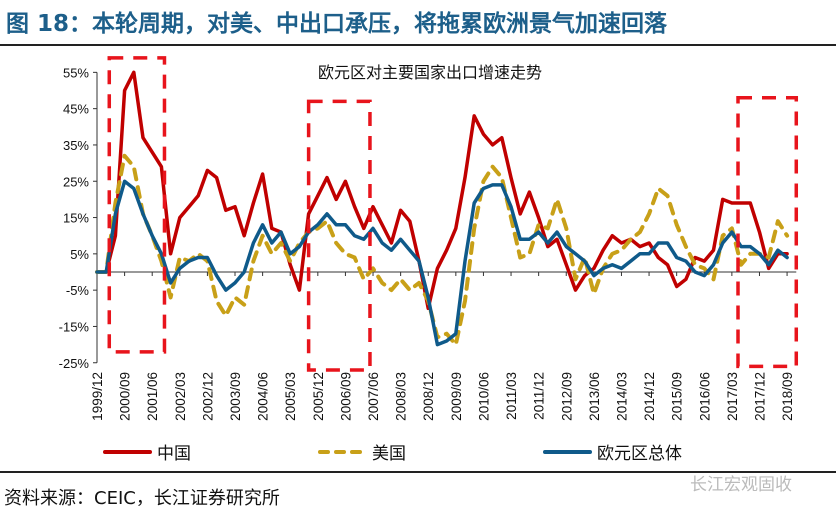  I want to click on y-tick-label: 55%, so click(76, 72).